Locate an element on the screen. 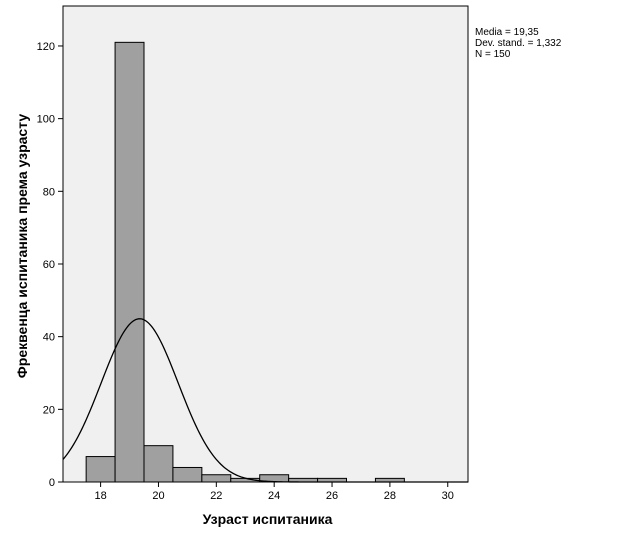 Image resolution: width=626 pixels, height=541 pixels. y-axis-title: Фреквенца испитаника према узрасту is located at coordinates (22, 246).